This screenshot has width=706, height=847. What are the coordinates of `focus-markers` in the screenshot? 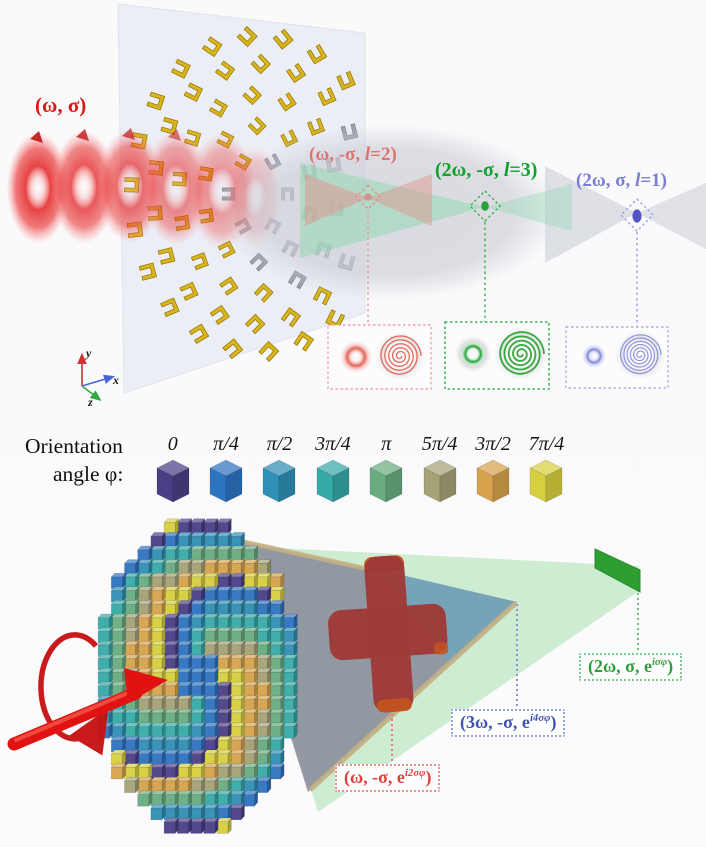 It's located at (504, 208).